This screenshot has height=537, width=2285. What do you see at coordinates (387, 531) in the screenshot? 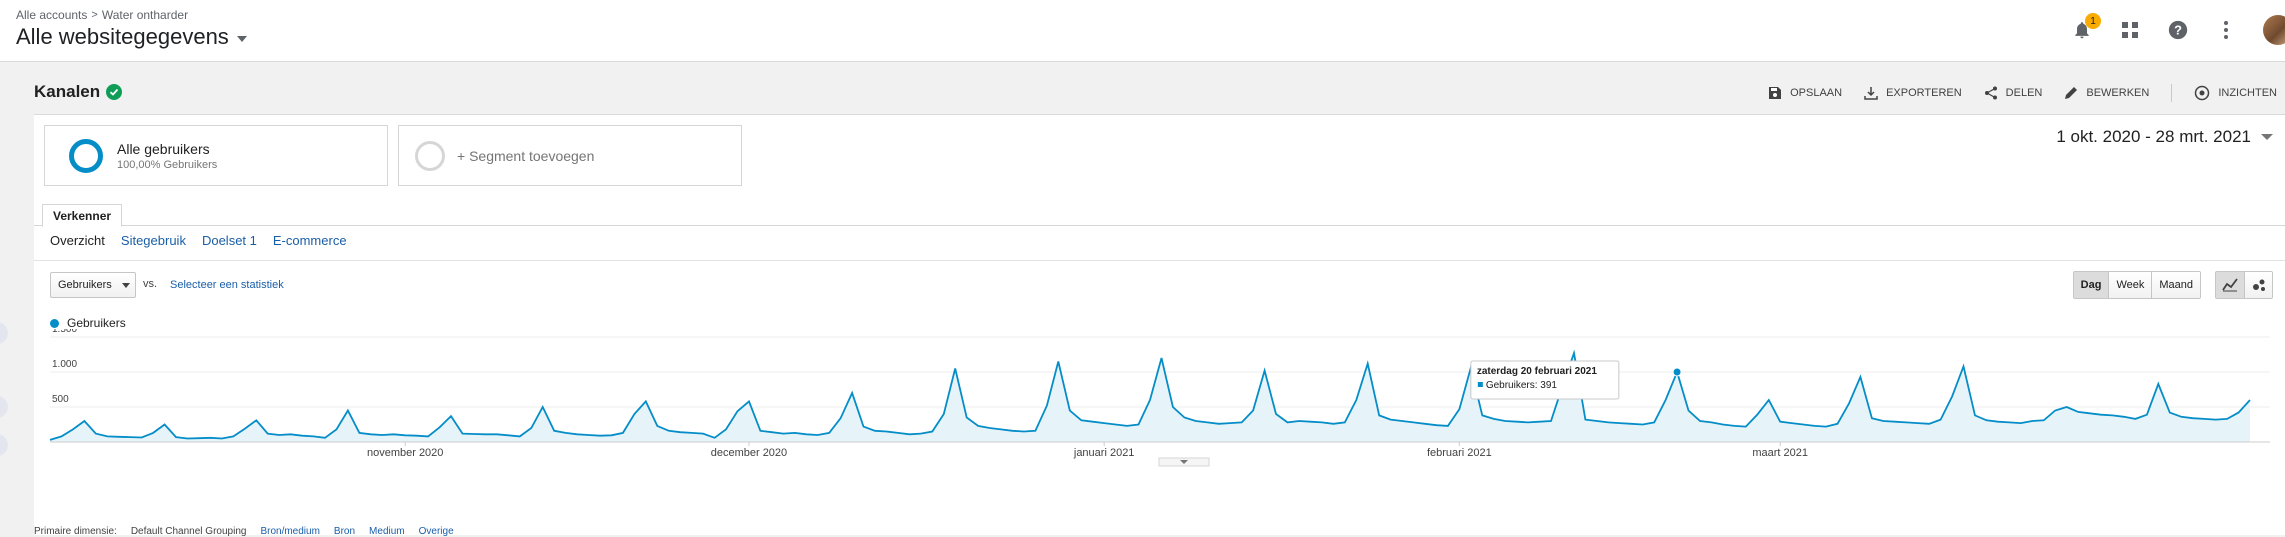
I see `dimension-link: Medium` at bounding box center [387, 531].